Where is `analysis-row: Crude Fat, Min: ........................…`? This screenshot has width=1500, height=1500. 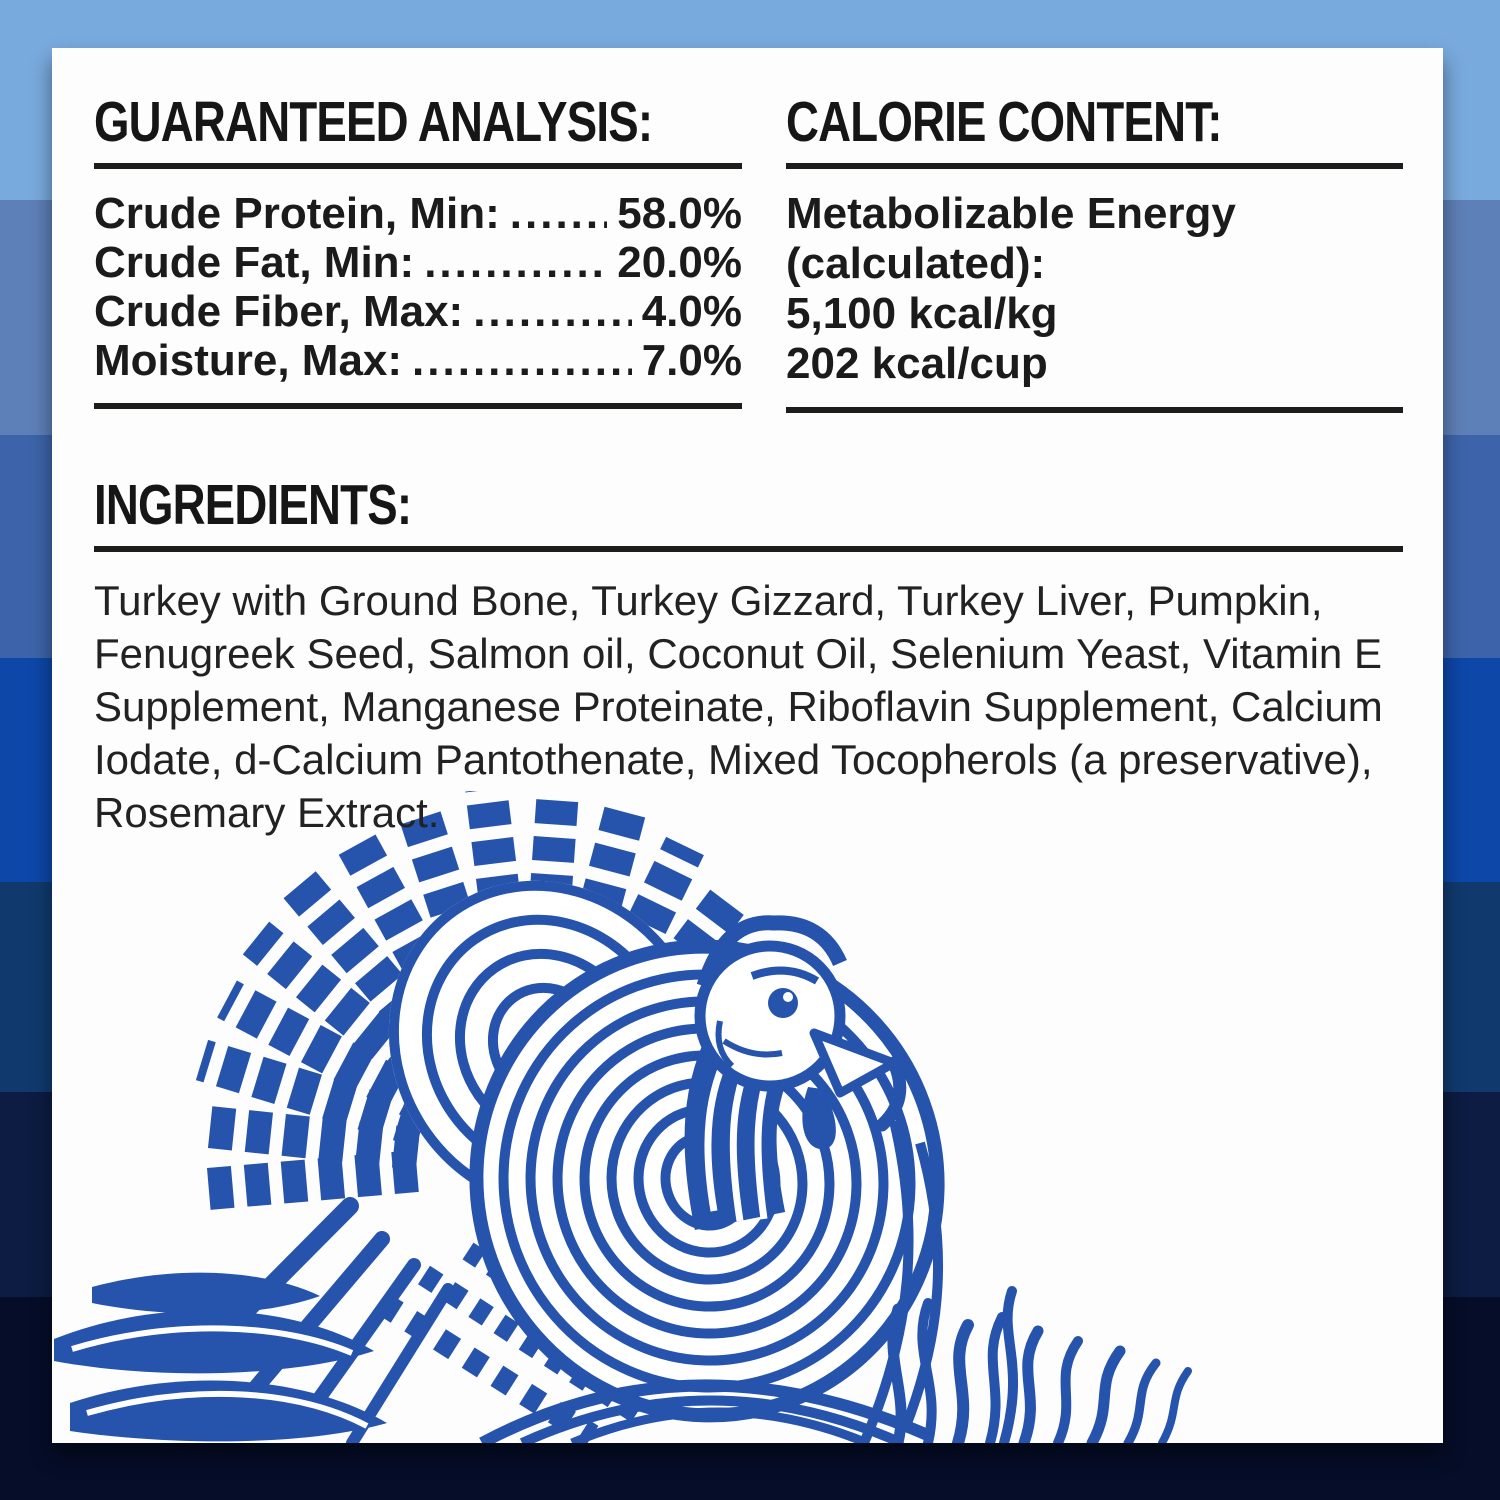 analysis-row: Crude Fat, Min: ........................… is located at coordinates (418, 262).